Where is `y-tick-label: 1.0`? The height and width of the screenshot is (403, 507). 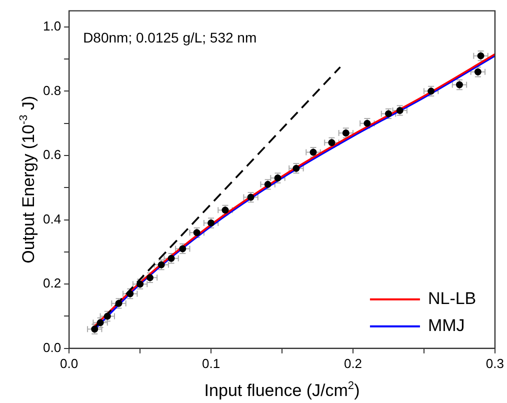
y-tick-label: 1.0 is located at coordinates (52, 26).